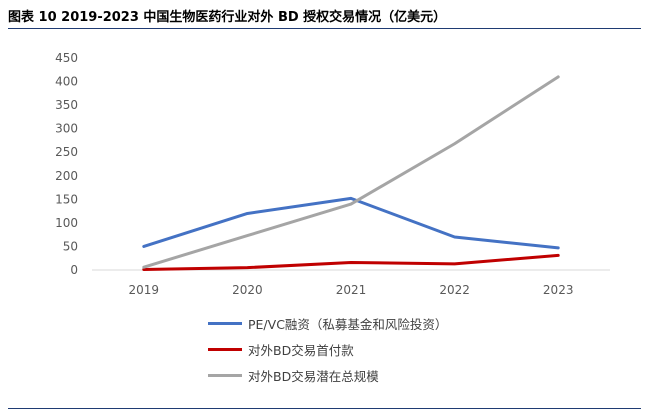 The image size is (649, 415). Describe the element at coordinates (225, 349) in the screenshot. I see `legend-swatch-upfront` at that location.